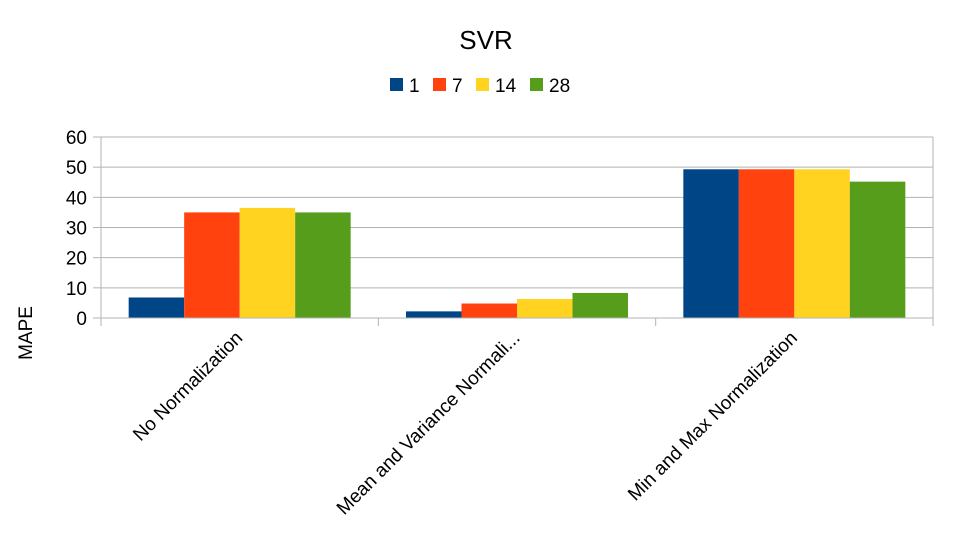  I want to click on y-tick-label: 60, so click(76, 138).